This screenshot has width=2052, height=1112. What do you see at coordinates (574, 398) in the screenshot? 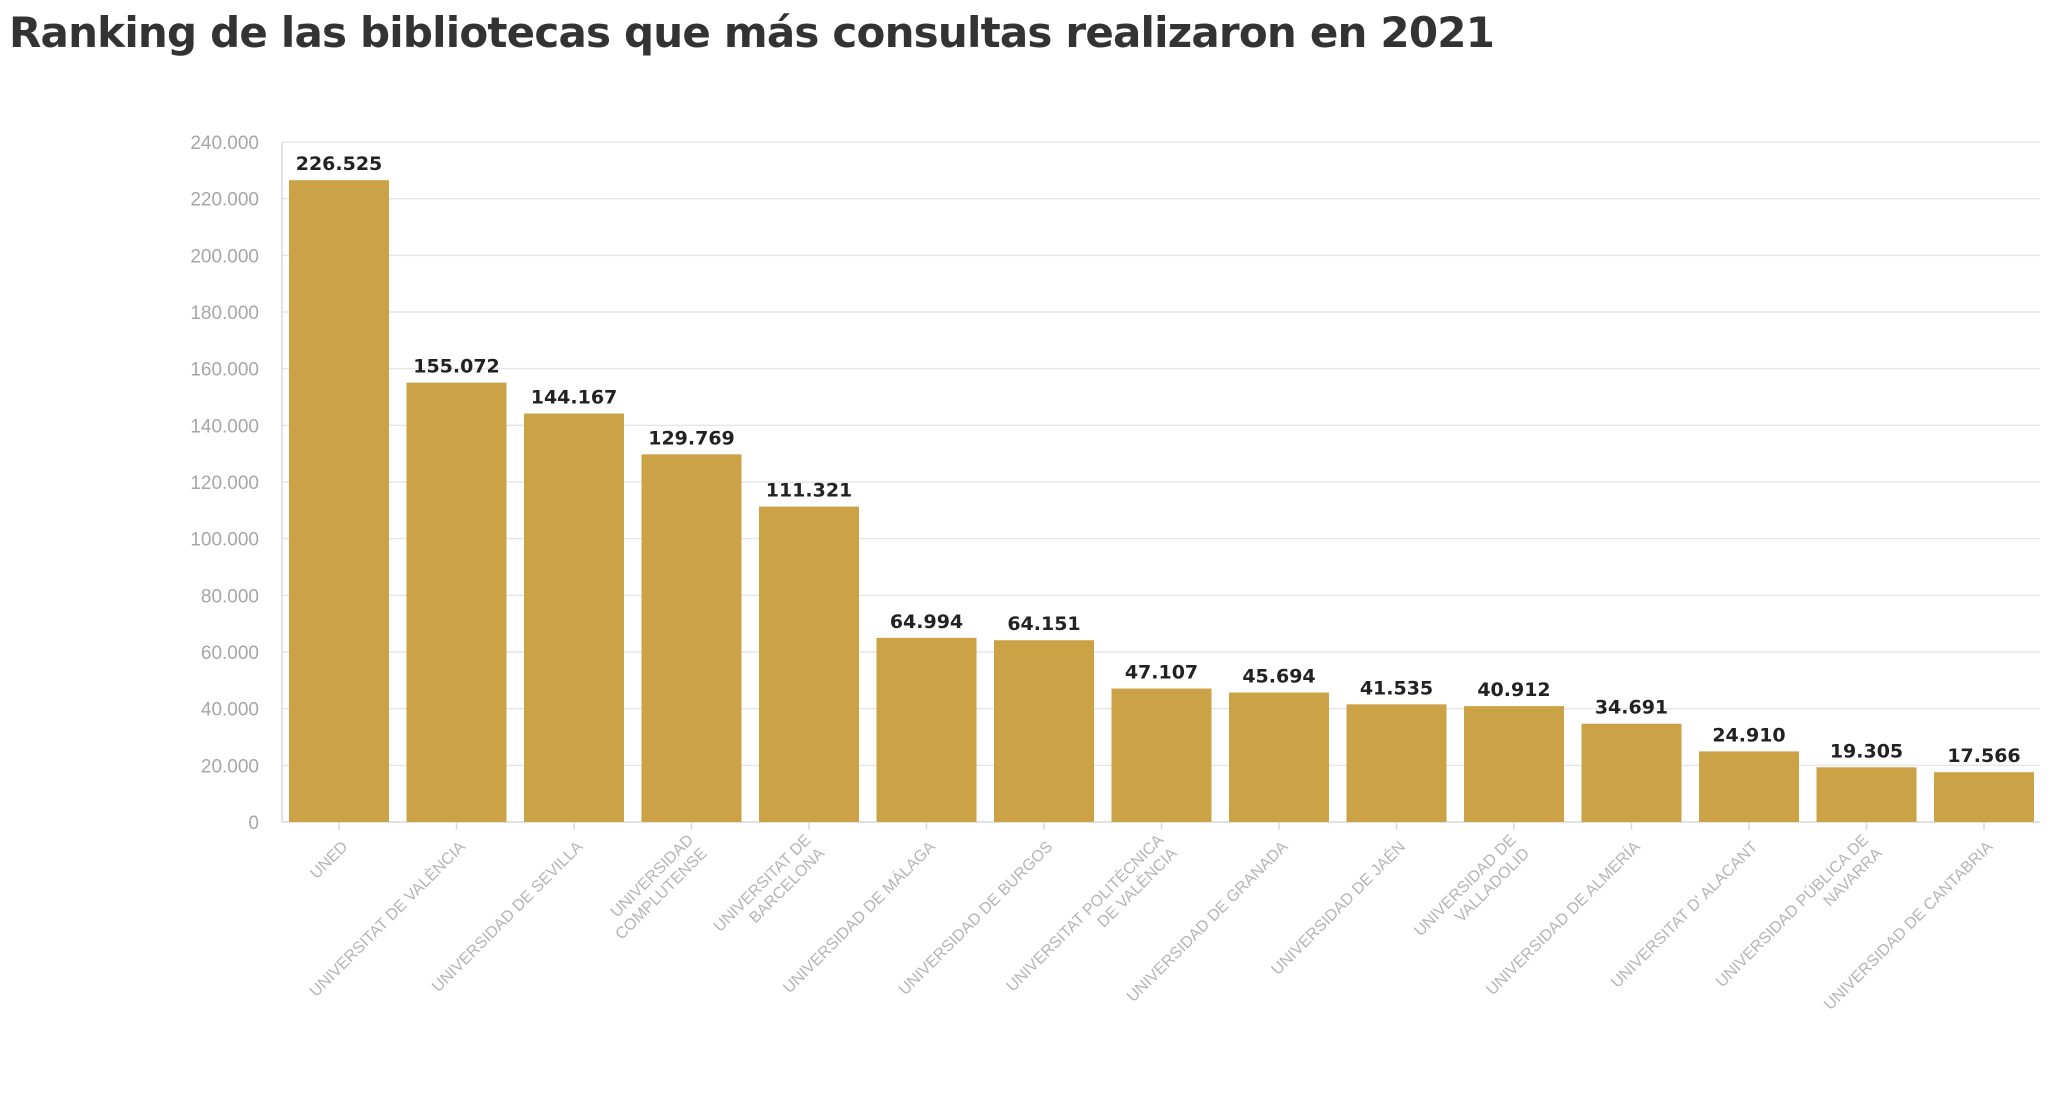
I see `data-label: 144.167` at bounding box center [574, 398].